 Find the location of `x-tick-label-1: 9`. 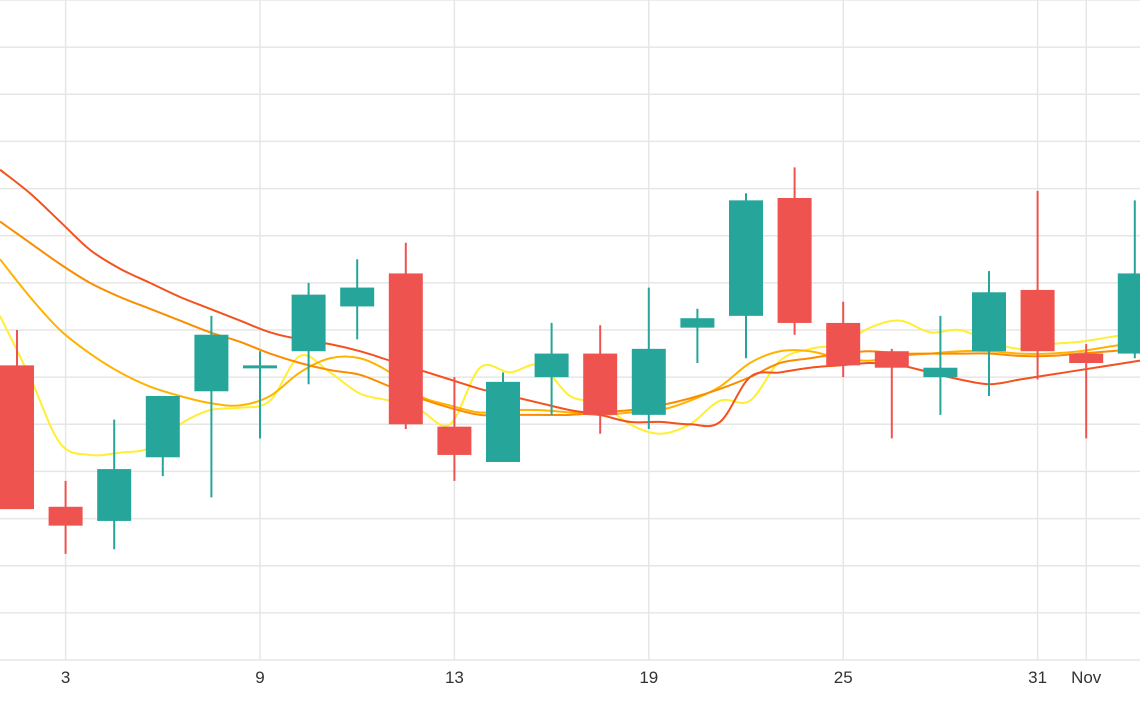

x-tick-label-1: 9 is located at coordinates (259, 677).